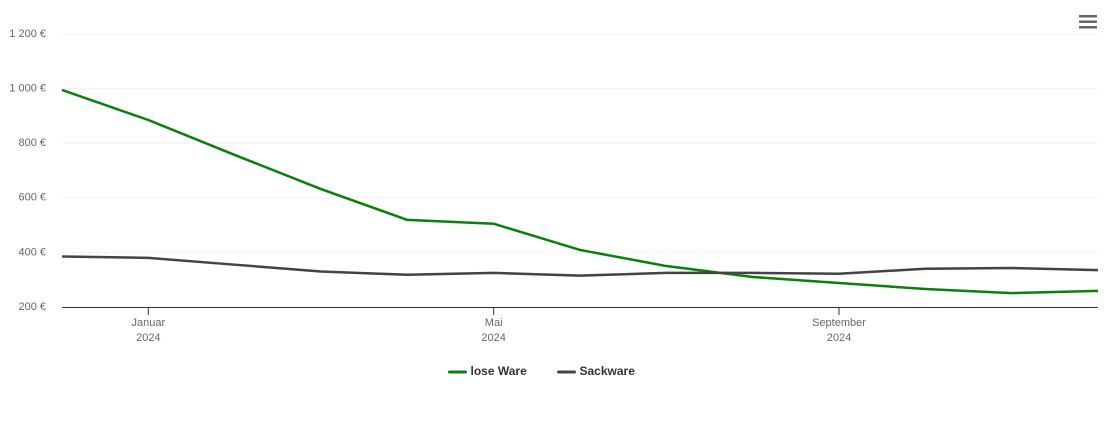 Image resolution: width=1110 pixels, height=422 pixels. I want to click on y-tick-label: 600 €, so click(32, 198).